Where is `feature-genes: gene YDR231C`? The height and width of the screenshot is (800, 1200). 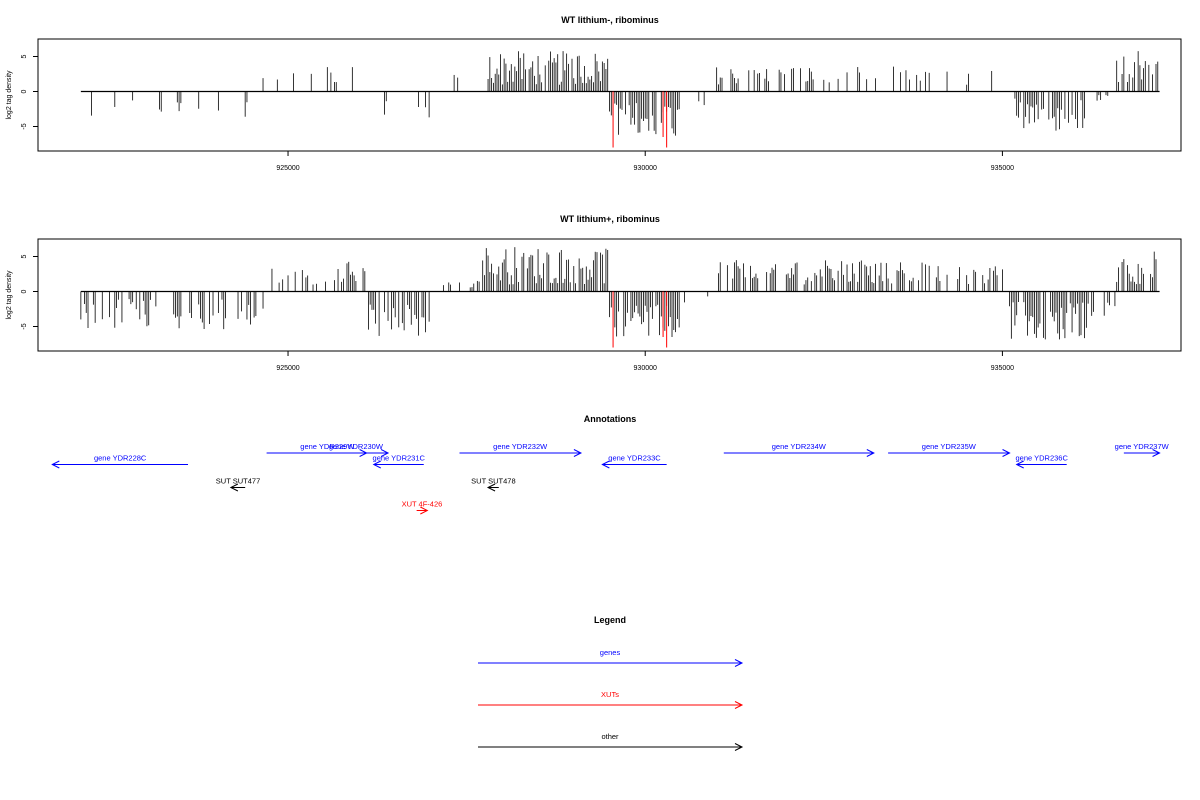 feature-genes: gene YDR231C is located at coordinates (399, 461).